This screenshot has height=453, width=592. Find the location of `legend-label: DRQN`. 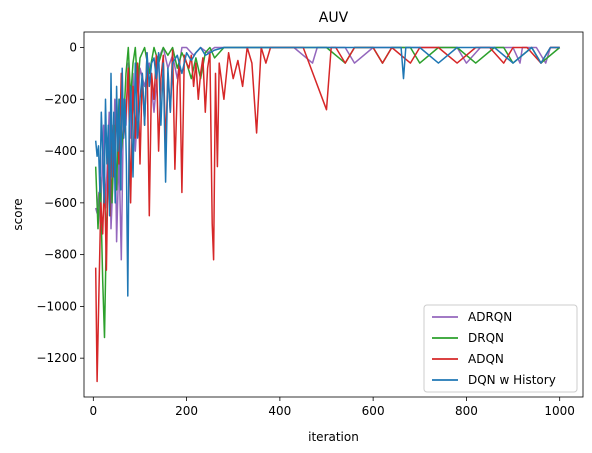

legend-label: DRQN is located at coordinates (486, 338).